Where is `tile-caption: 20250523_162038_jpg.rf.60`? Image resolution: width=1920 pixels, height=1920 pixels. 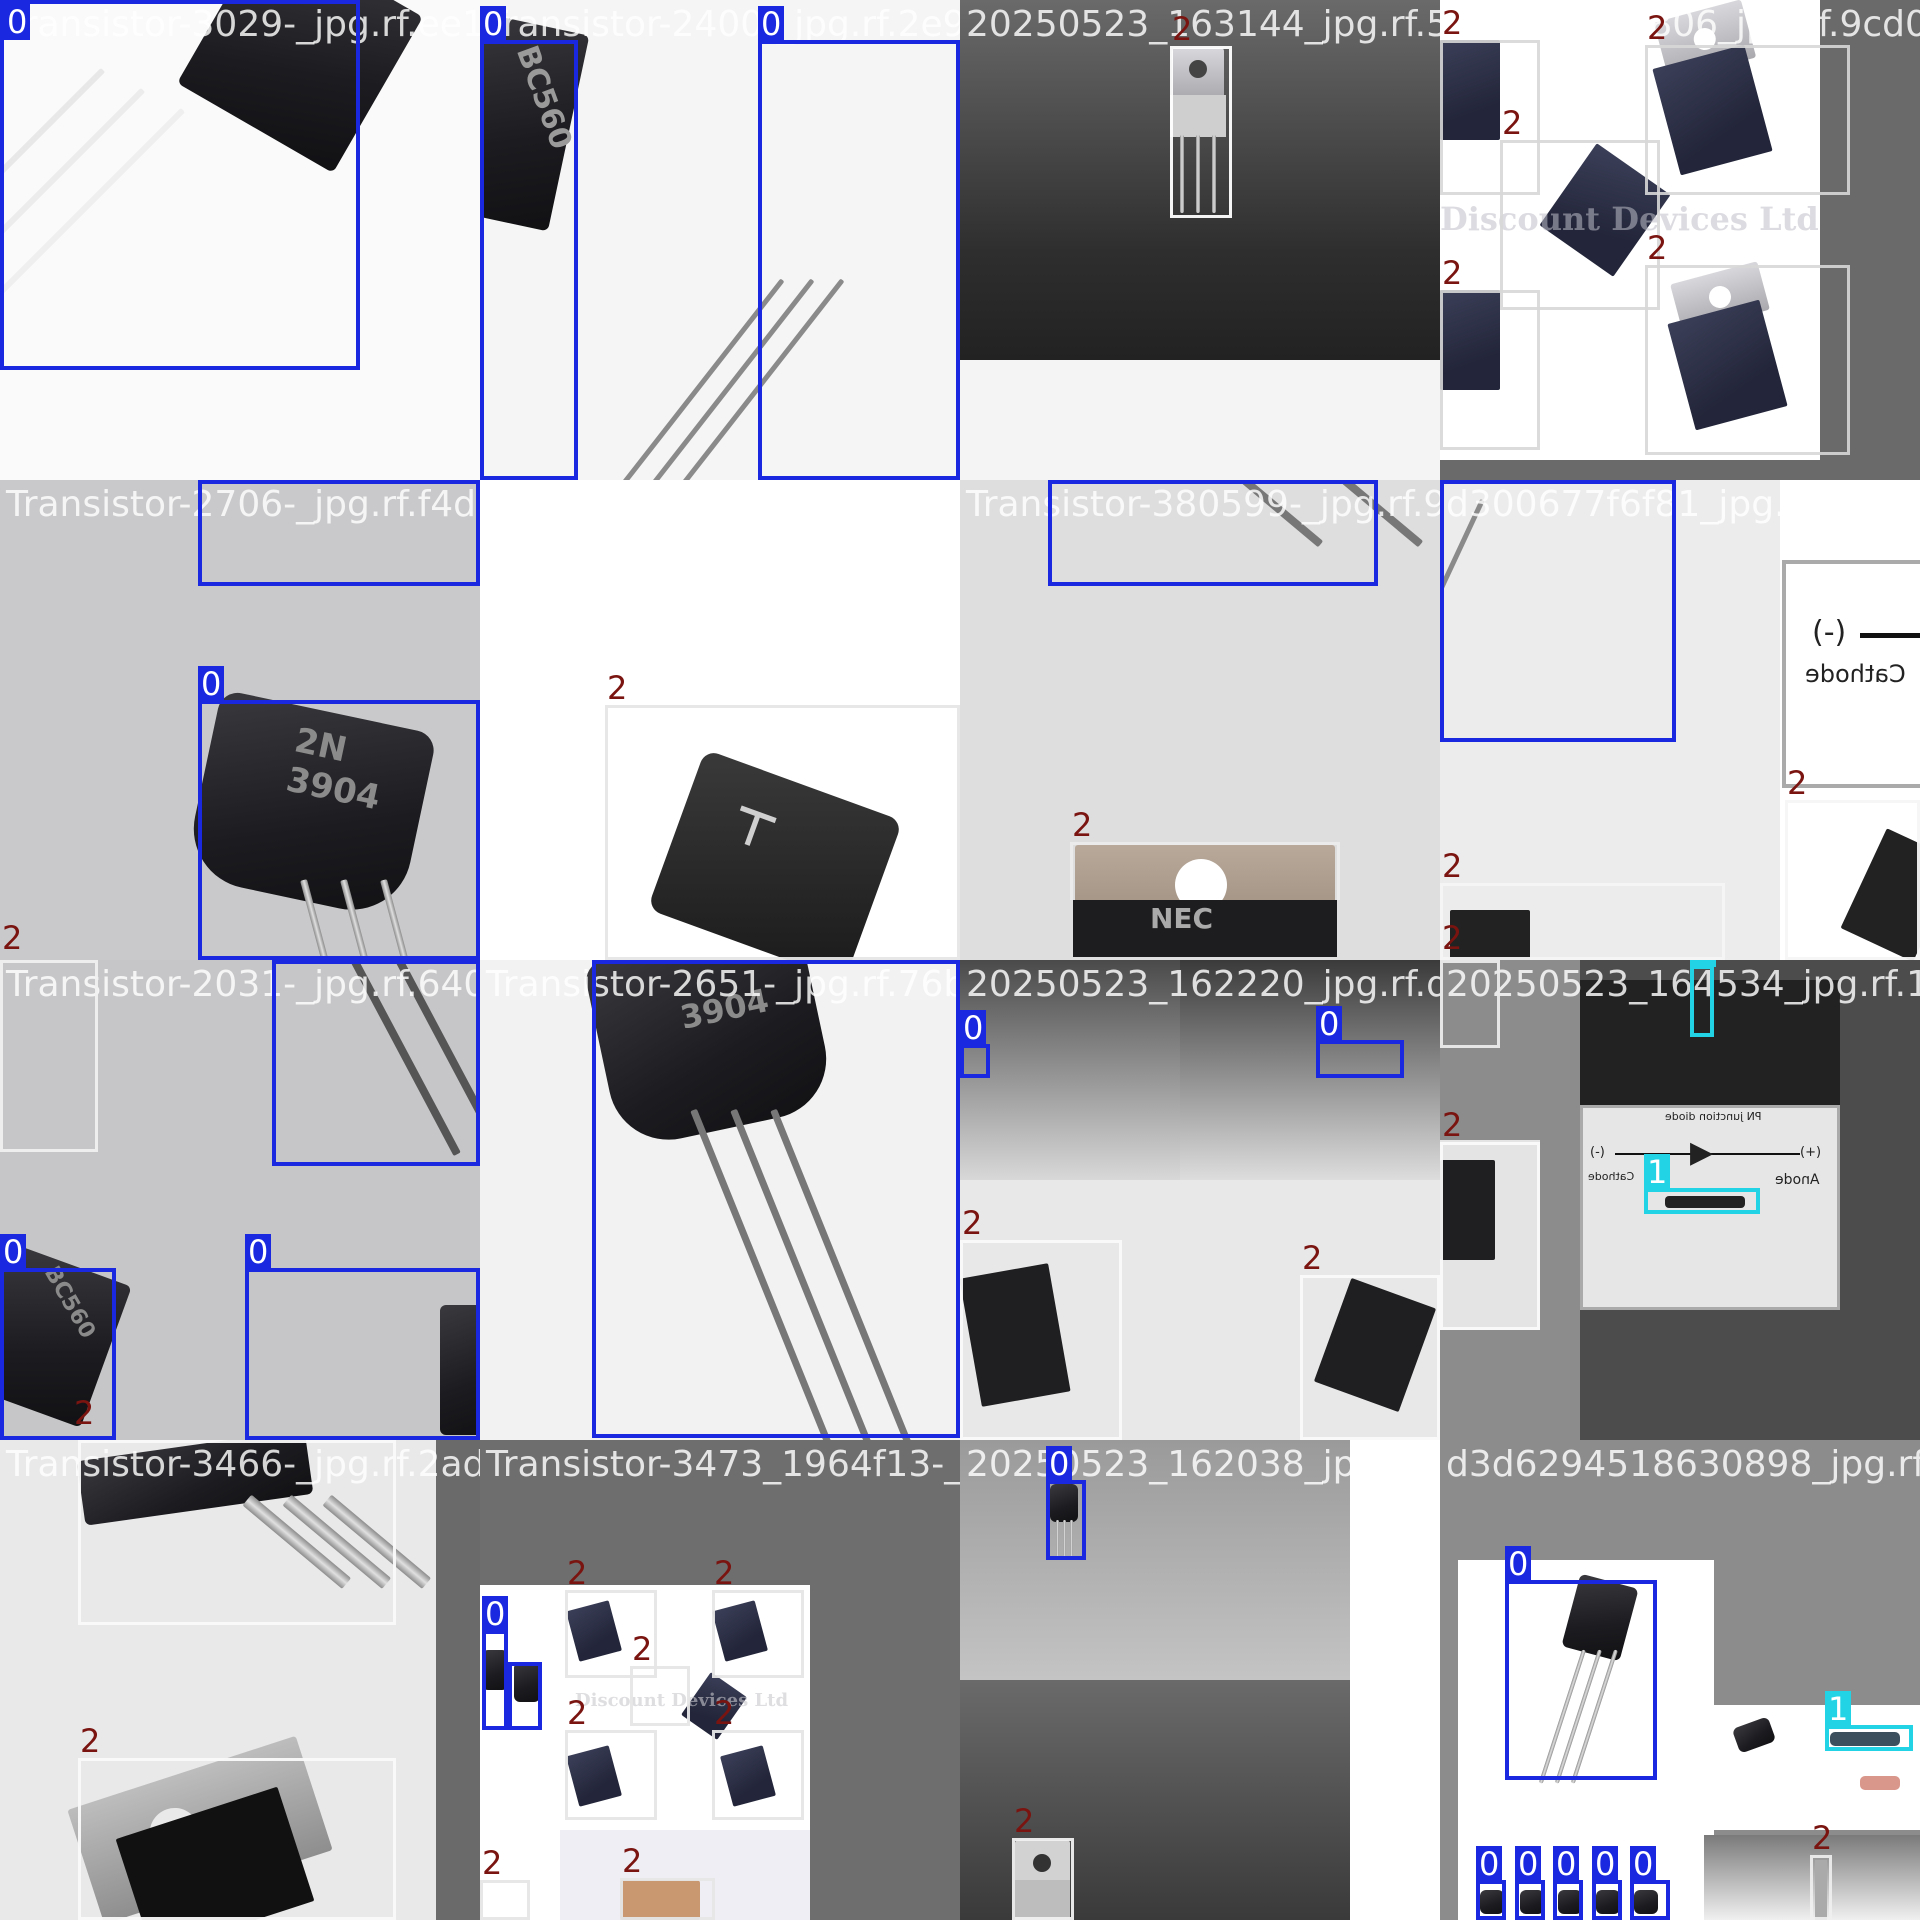
tile-caption: 20250523_162038_jpg.rf.60 is located at coordinates (1203, 1464).